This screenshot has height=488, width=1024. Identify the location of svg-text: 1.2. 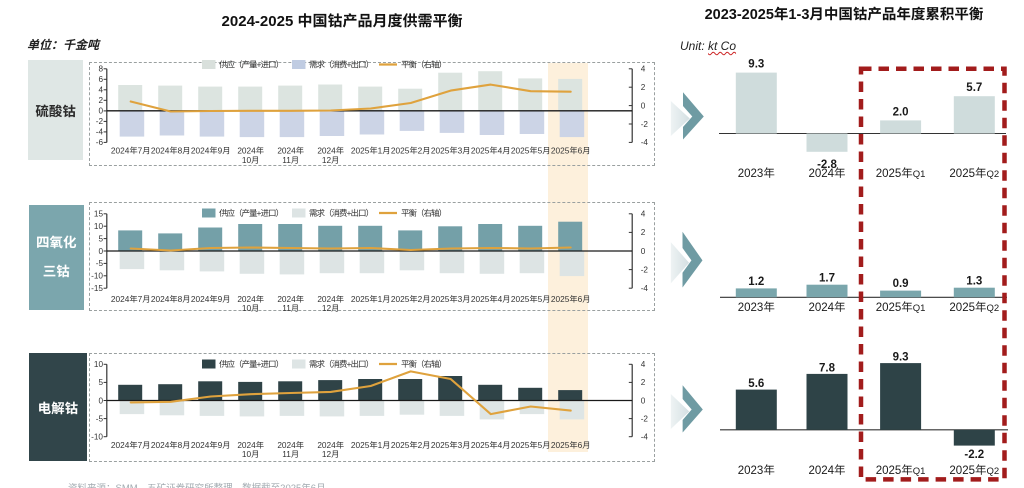
(756, 282).